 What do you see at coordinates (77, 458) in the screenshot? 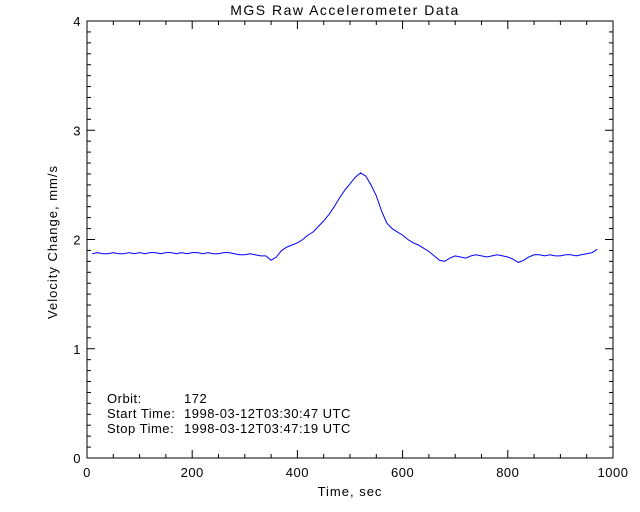
I see `y-tick-label-0: 0` at bounding box center [77, 458].